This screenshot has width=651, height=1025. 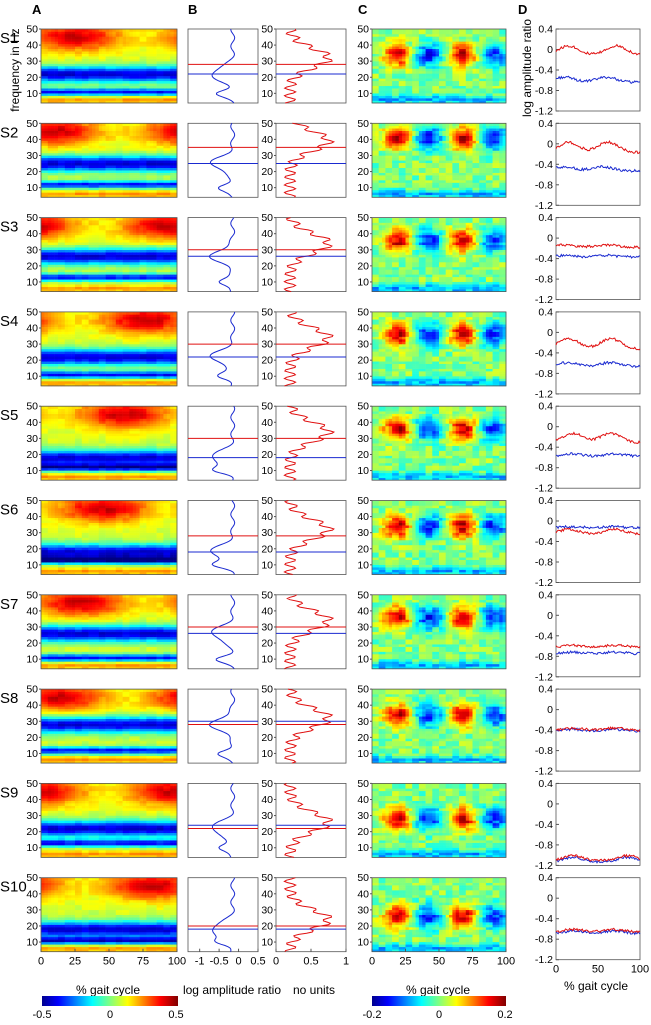 I want to click on panel-a-s5-ytick-20: 20, so click(x=32, y=455).